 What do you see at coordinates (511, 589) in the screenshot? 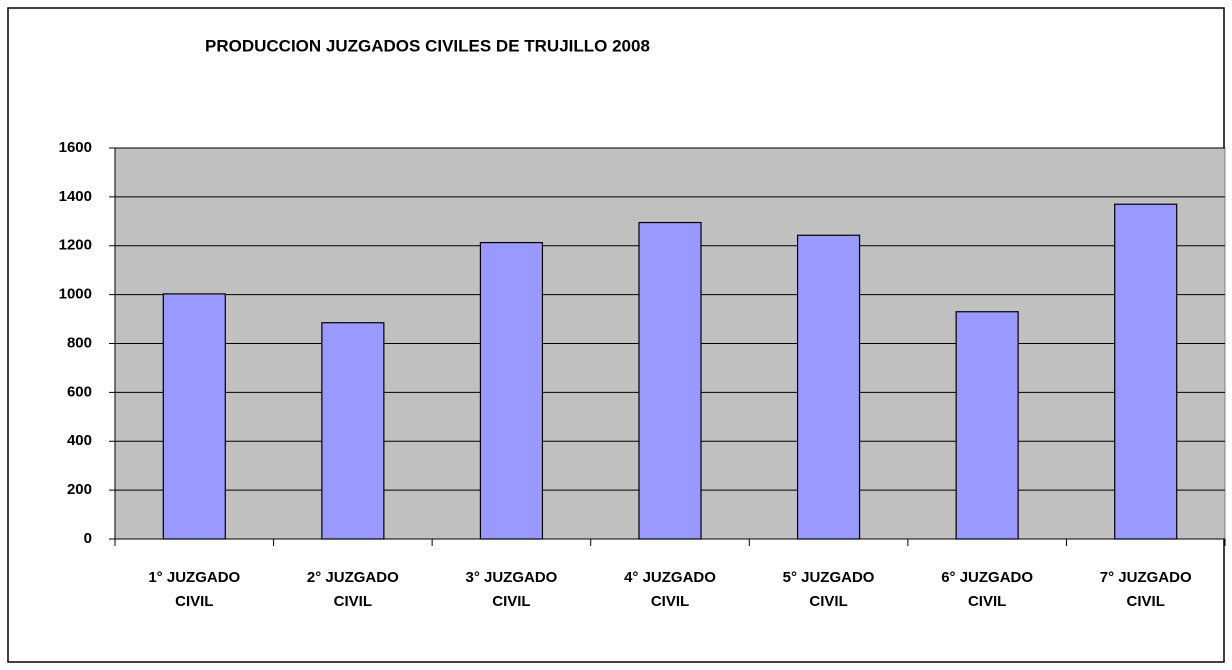
I see `x-tick-label: 3° JUZGADO CIVIL` at bounding box center [511, 589].